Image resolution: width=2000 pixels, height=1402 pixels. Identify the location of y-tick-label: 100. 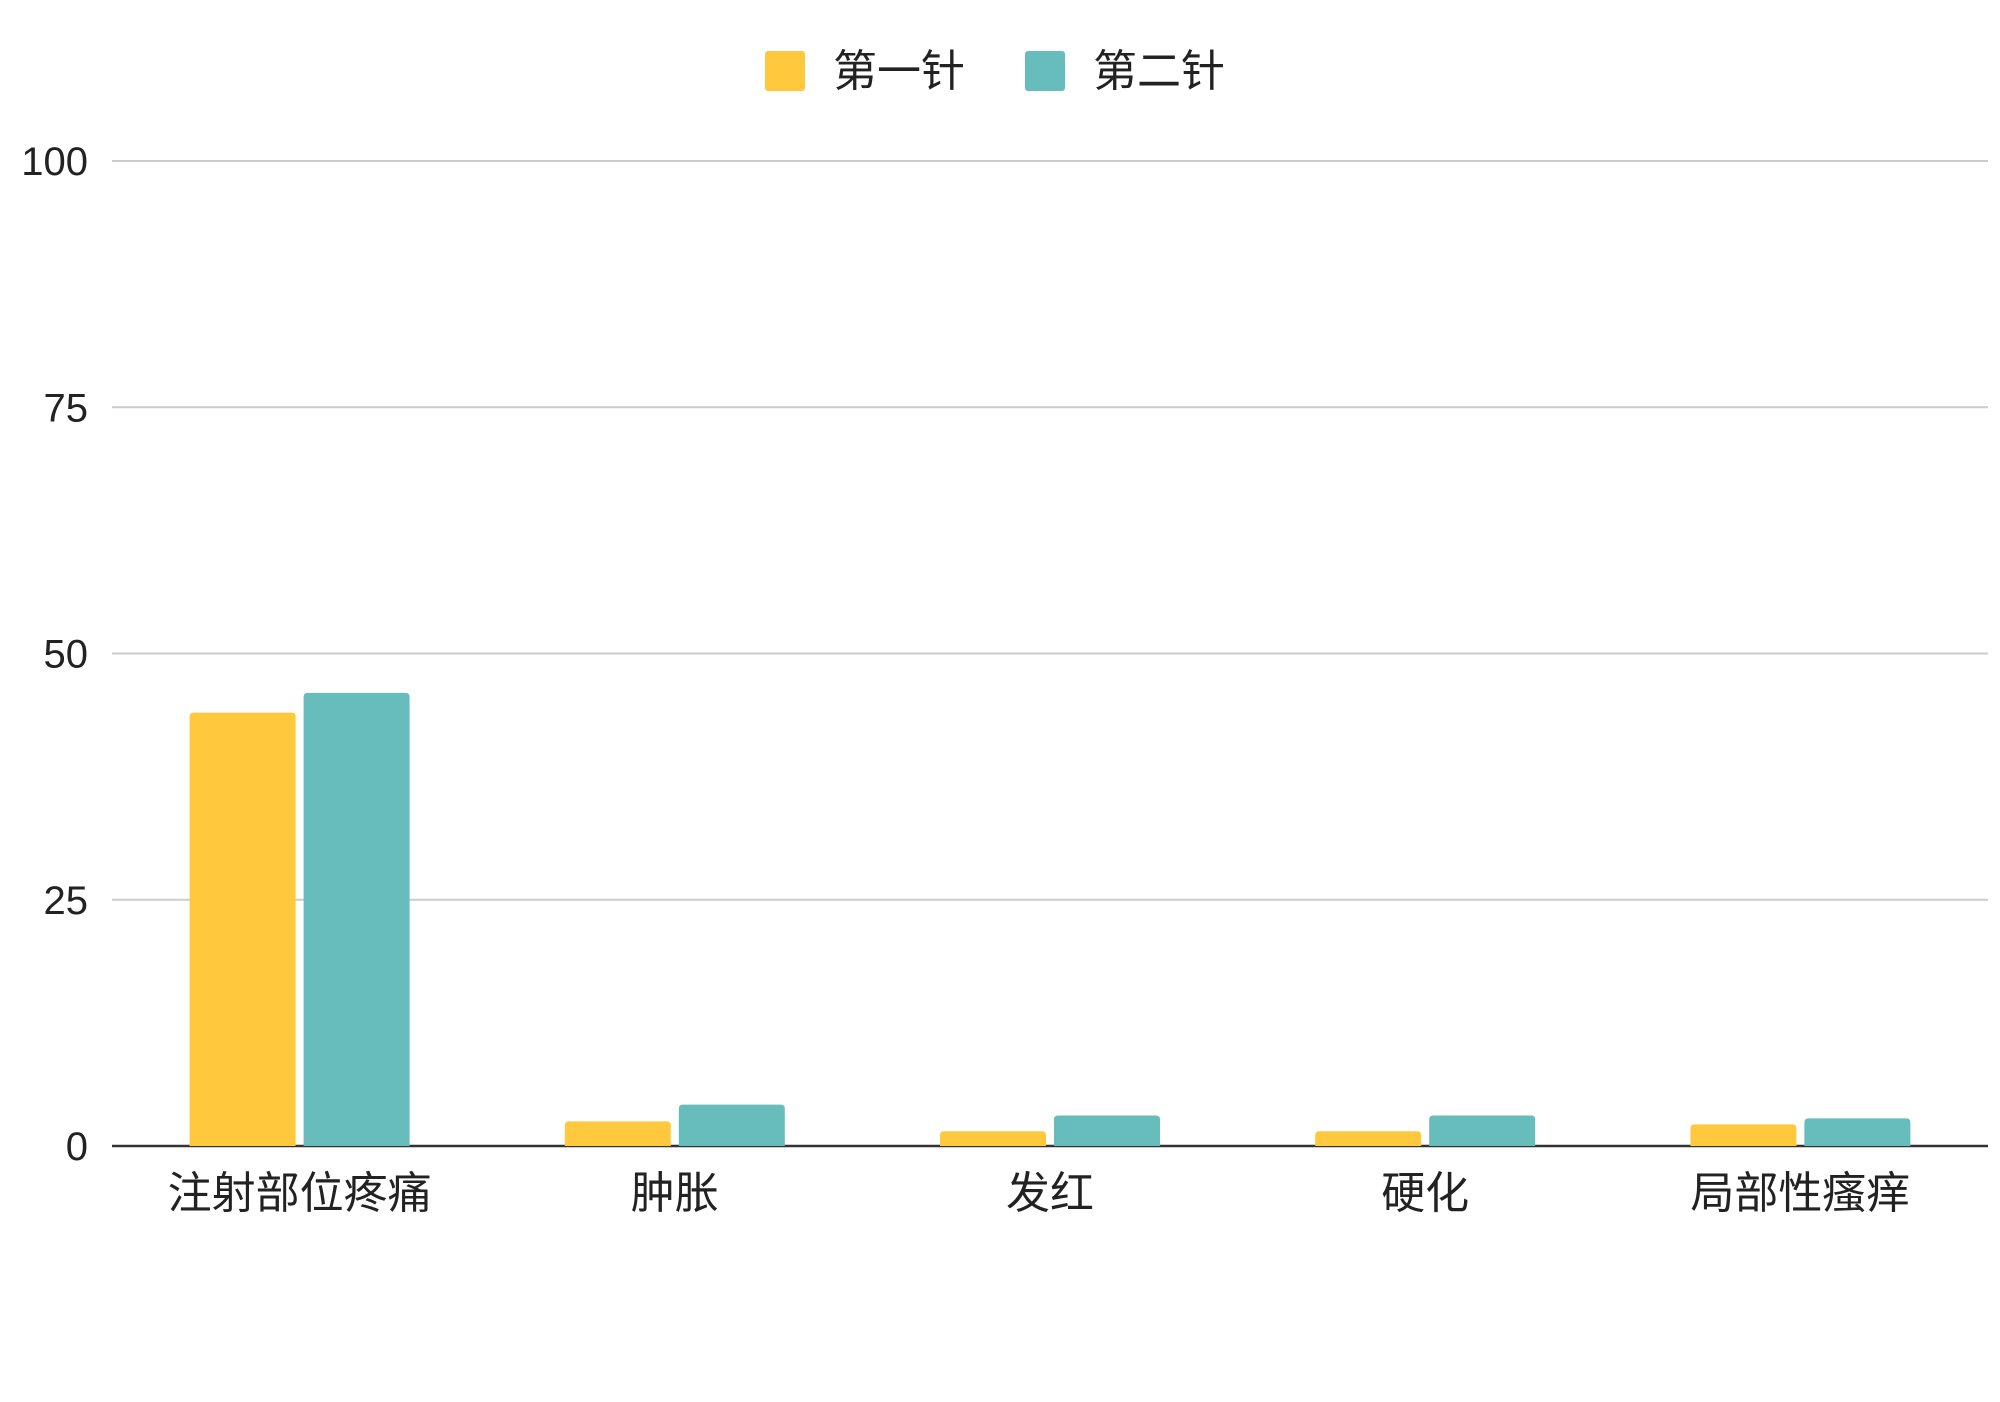
(54, 162).